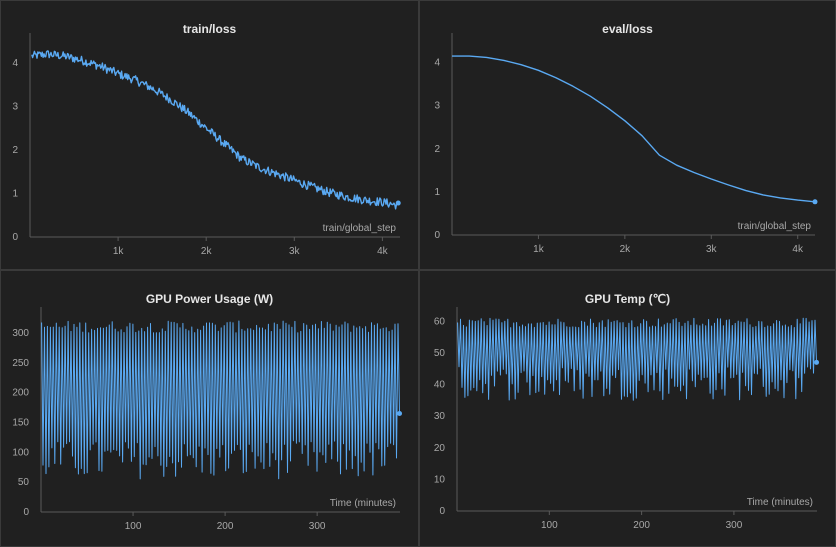 This screenshot has height=547, width=836. Describe the element at coordinates (440, 479) in the screenshot. I see `y-tick-label: 10` at that location.